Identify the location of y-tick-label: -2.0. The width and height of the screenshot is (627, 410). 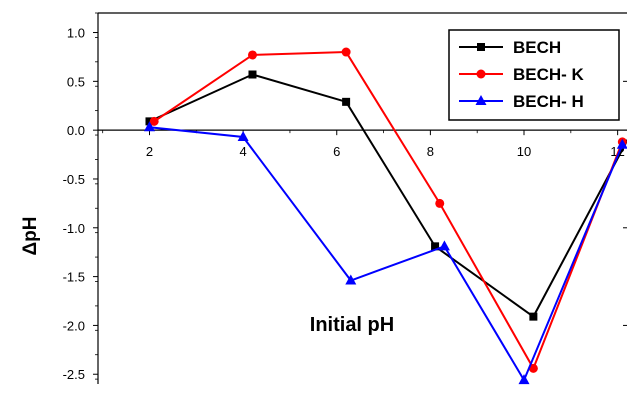
(74, 325).